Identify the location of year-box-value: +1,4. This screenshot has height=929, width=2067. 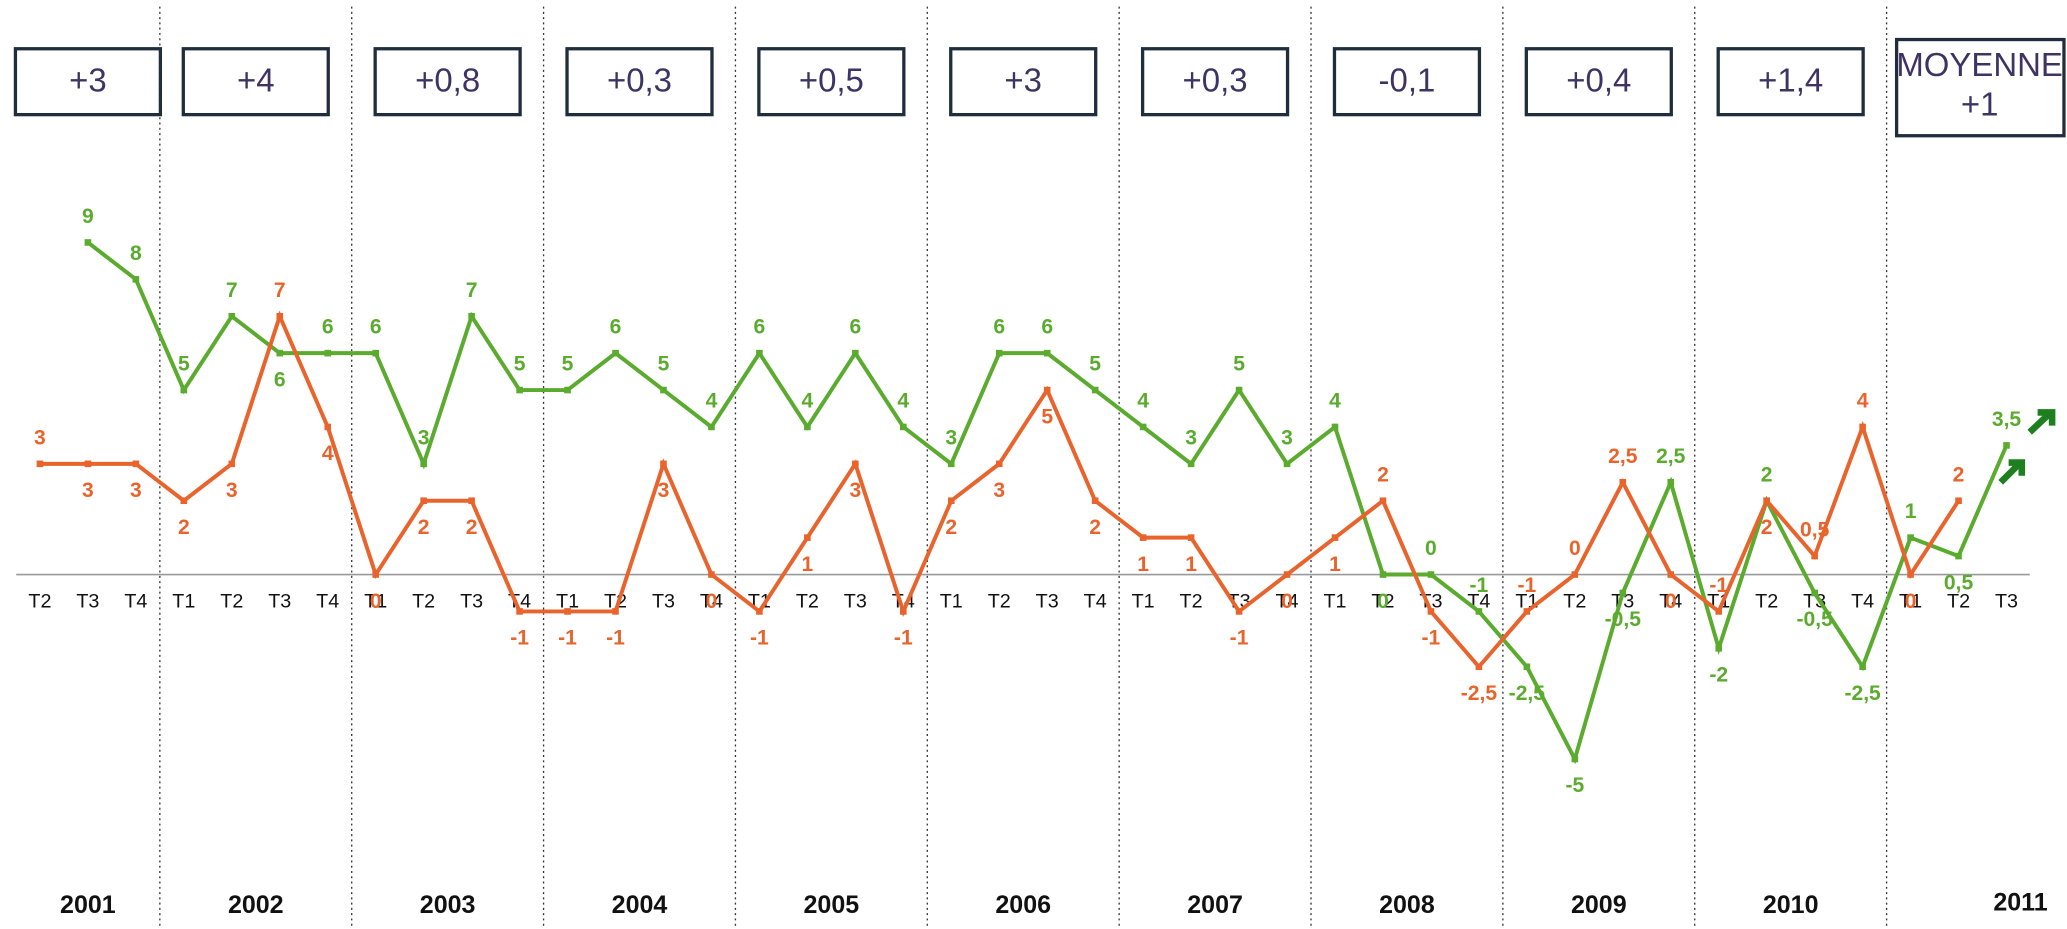
(1790, 80).